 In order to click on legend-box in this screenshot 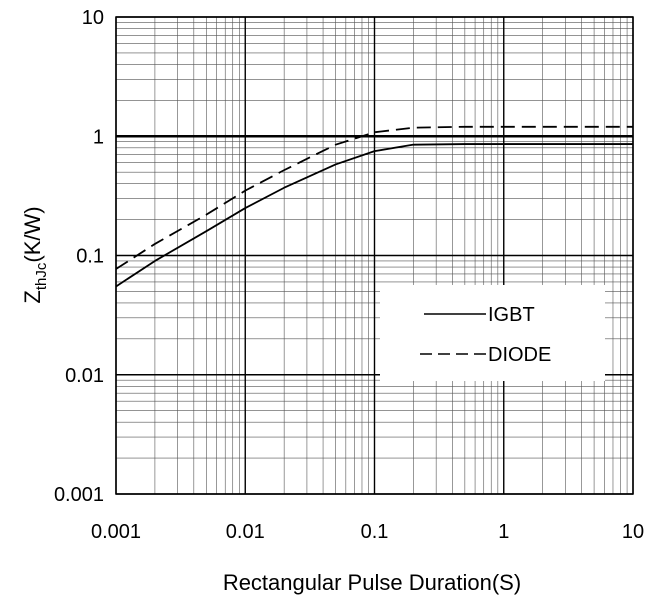, I will do `click(492, 333)`.